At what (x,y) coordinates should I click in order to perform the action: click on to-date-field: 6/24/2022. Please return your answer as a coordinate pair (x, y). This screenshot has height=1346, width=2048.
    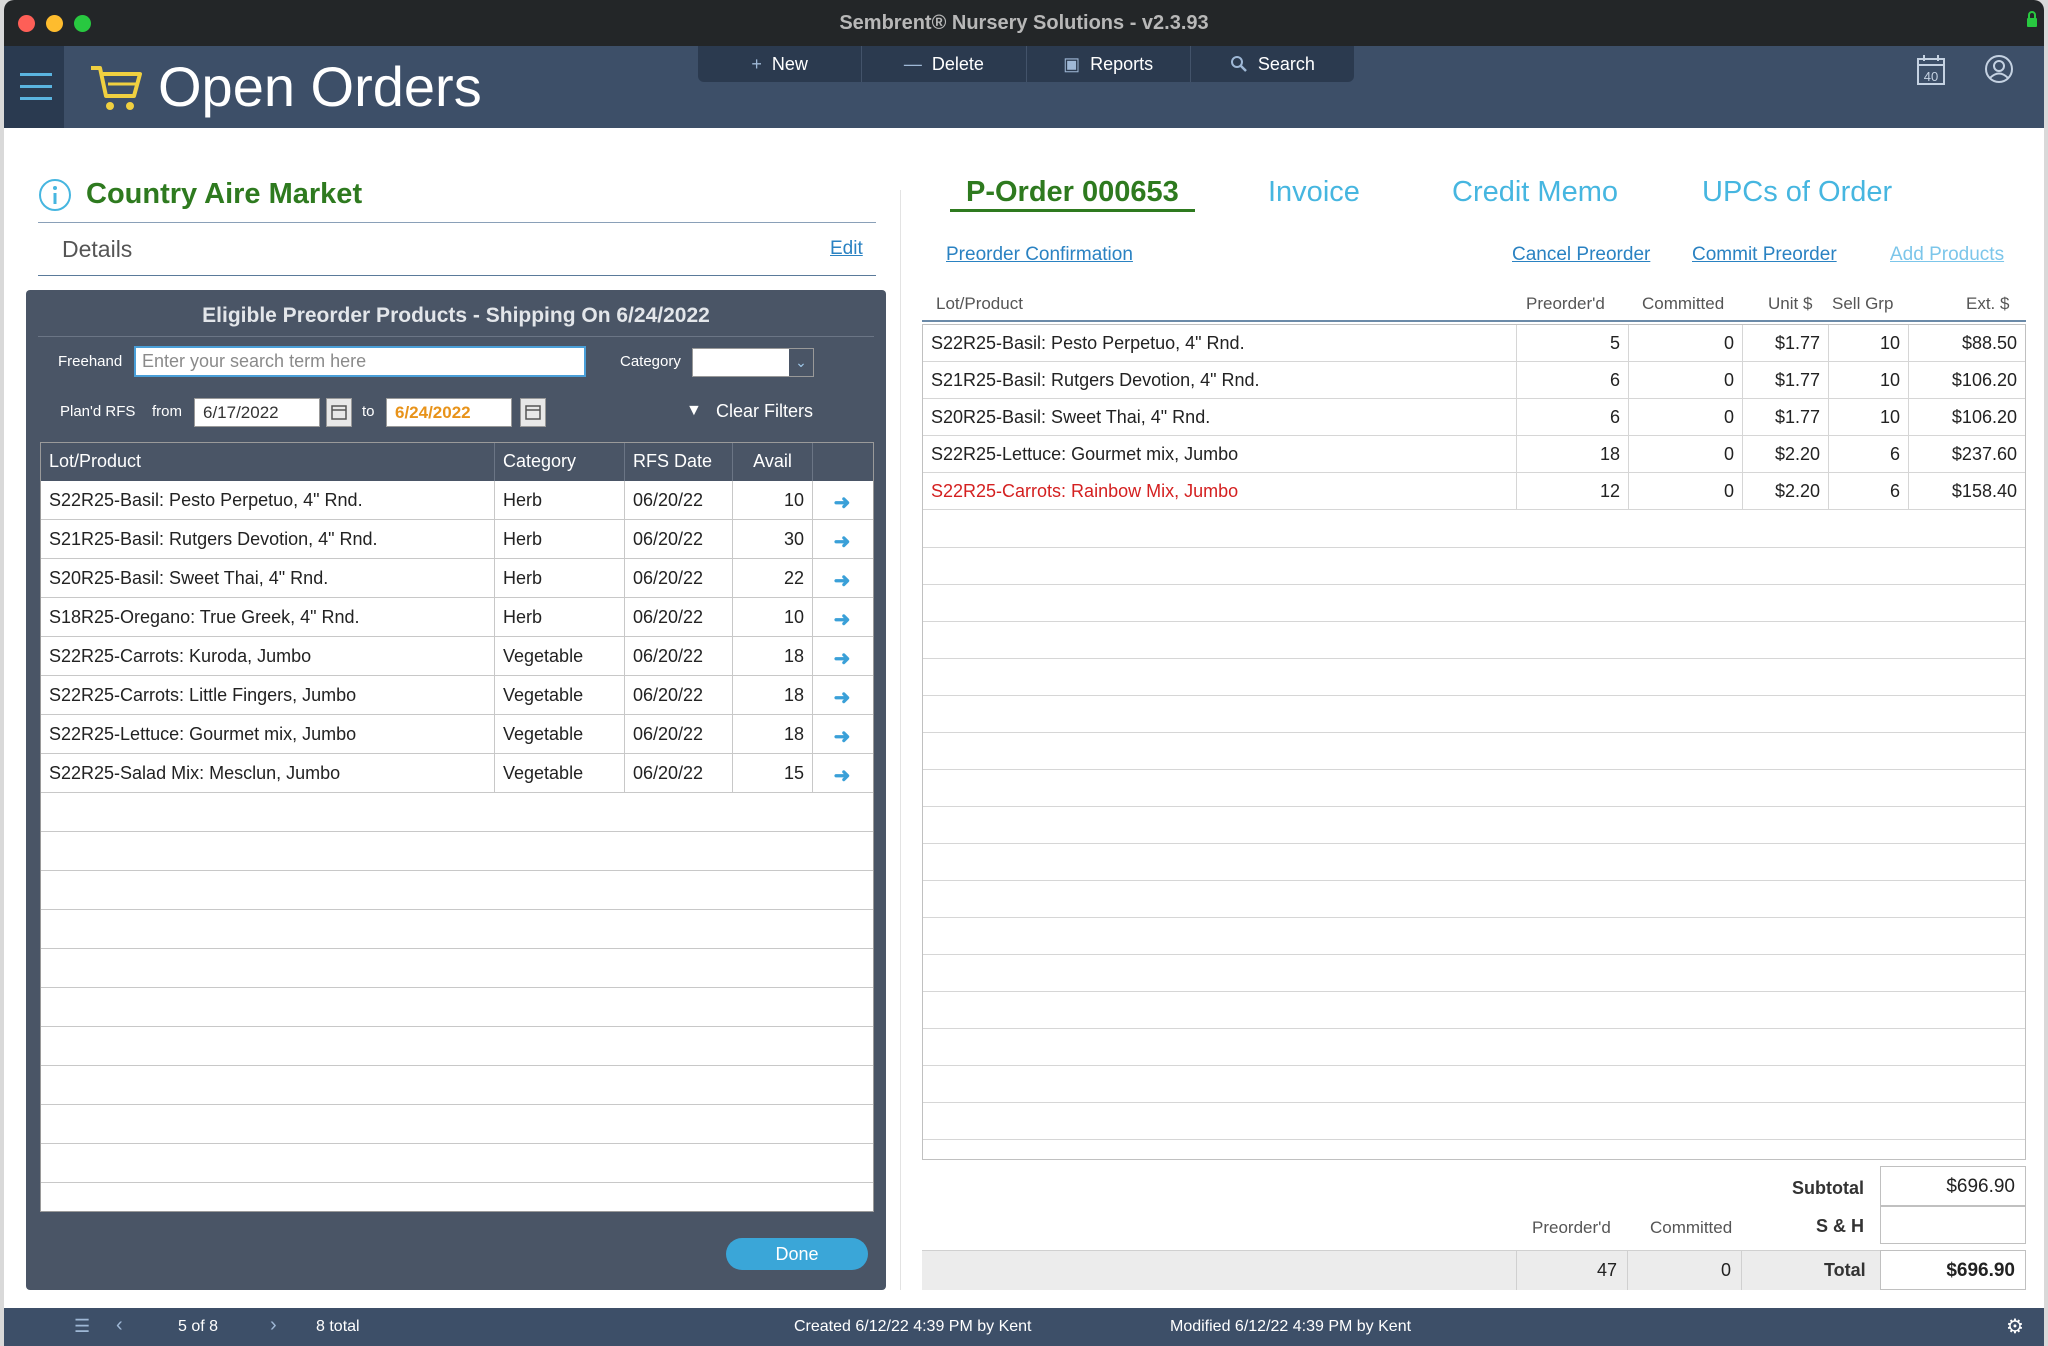
    Looking at the image, I should click on (449, 412).